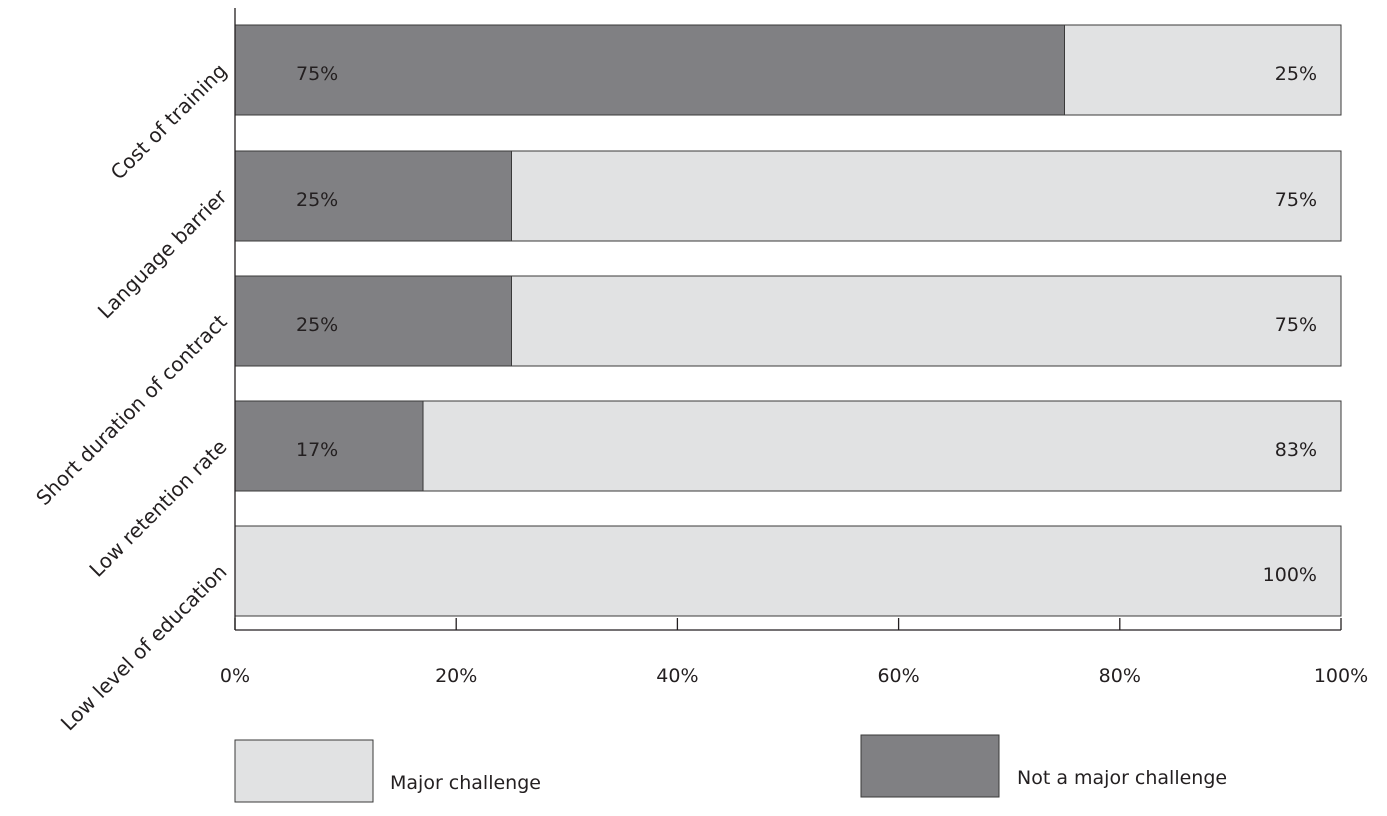 The height and width of the screenshot is (816, 1387). Describe the element at coordinates (1120, 676) in the screenshot. I see `x-tick-label: 80%` at that location.